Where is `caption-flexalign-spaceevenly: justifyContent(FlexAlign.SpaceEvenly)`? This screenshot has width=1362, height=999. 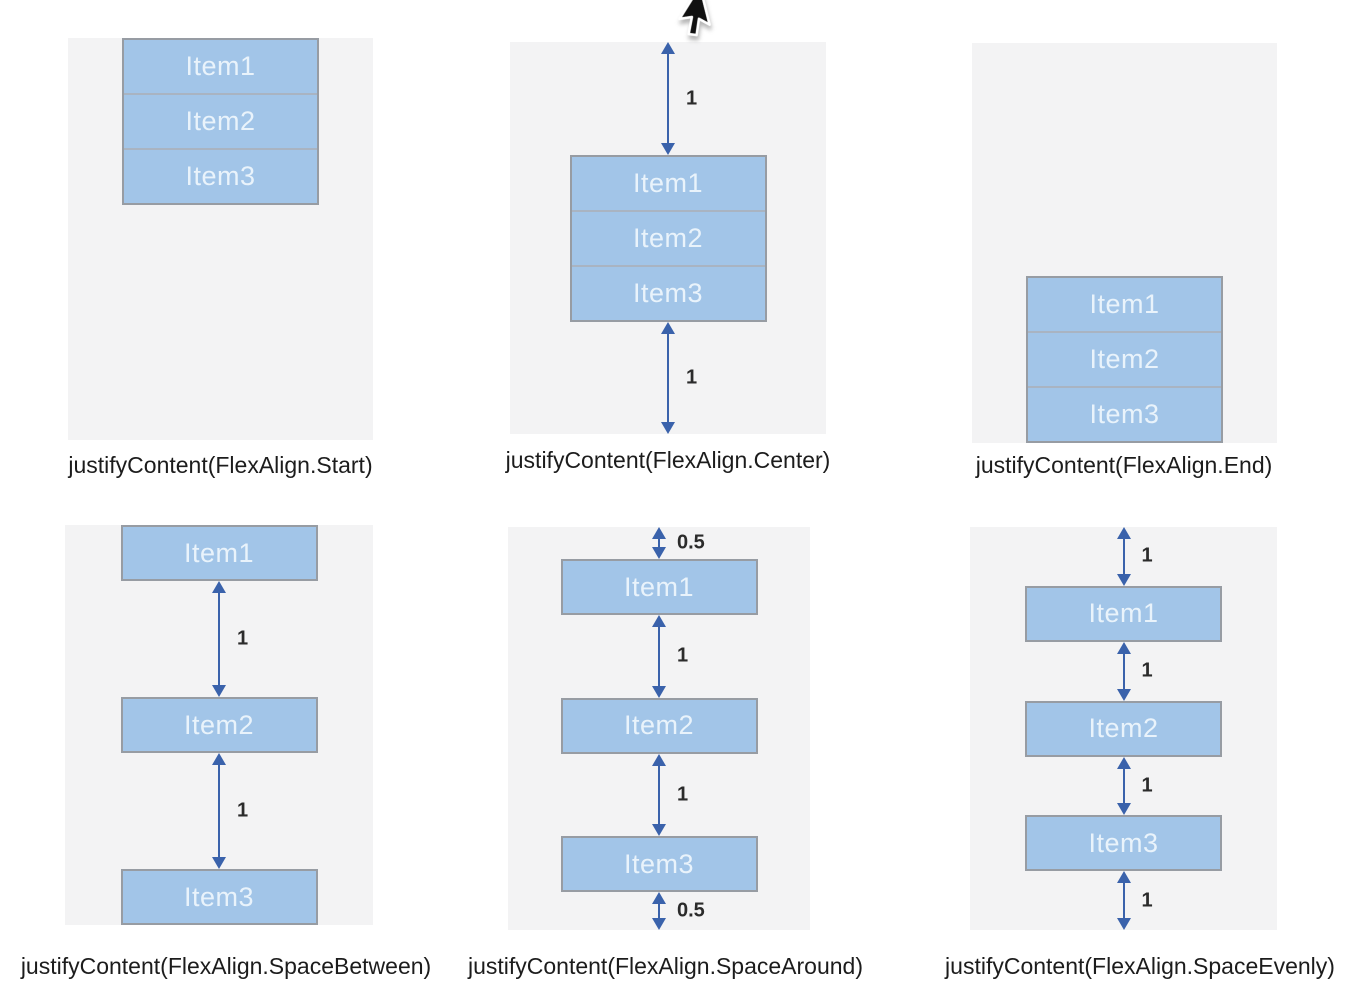
caption-flexalign-spaceevenly: justifyContent(FlexAlign.SpaceEvenly) is located at coordinates (1140, 966).